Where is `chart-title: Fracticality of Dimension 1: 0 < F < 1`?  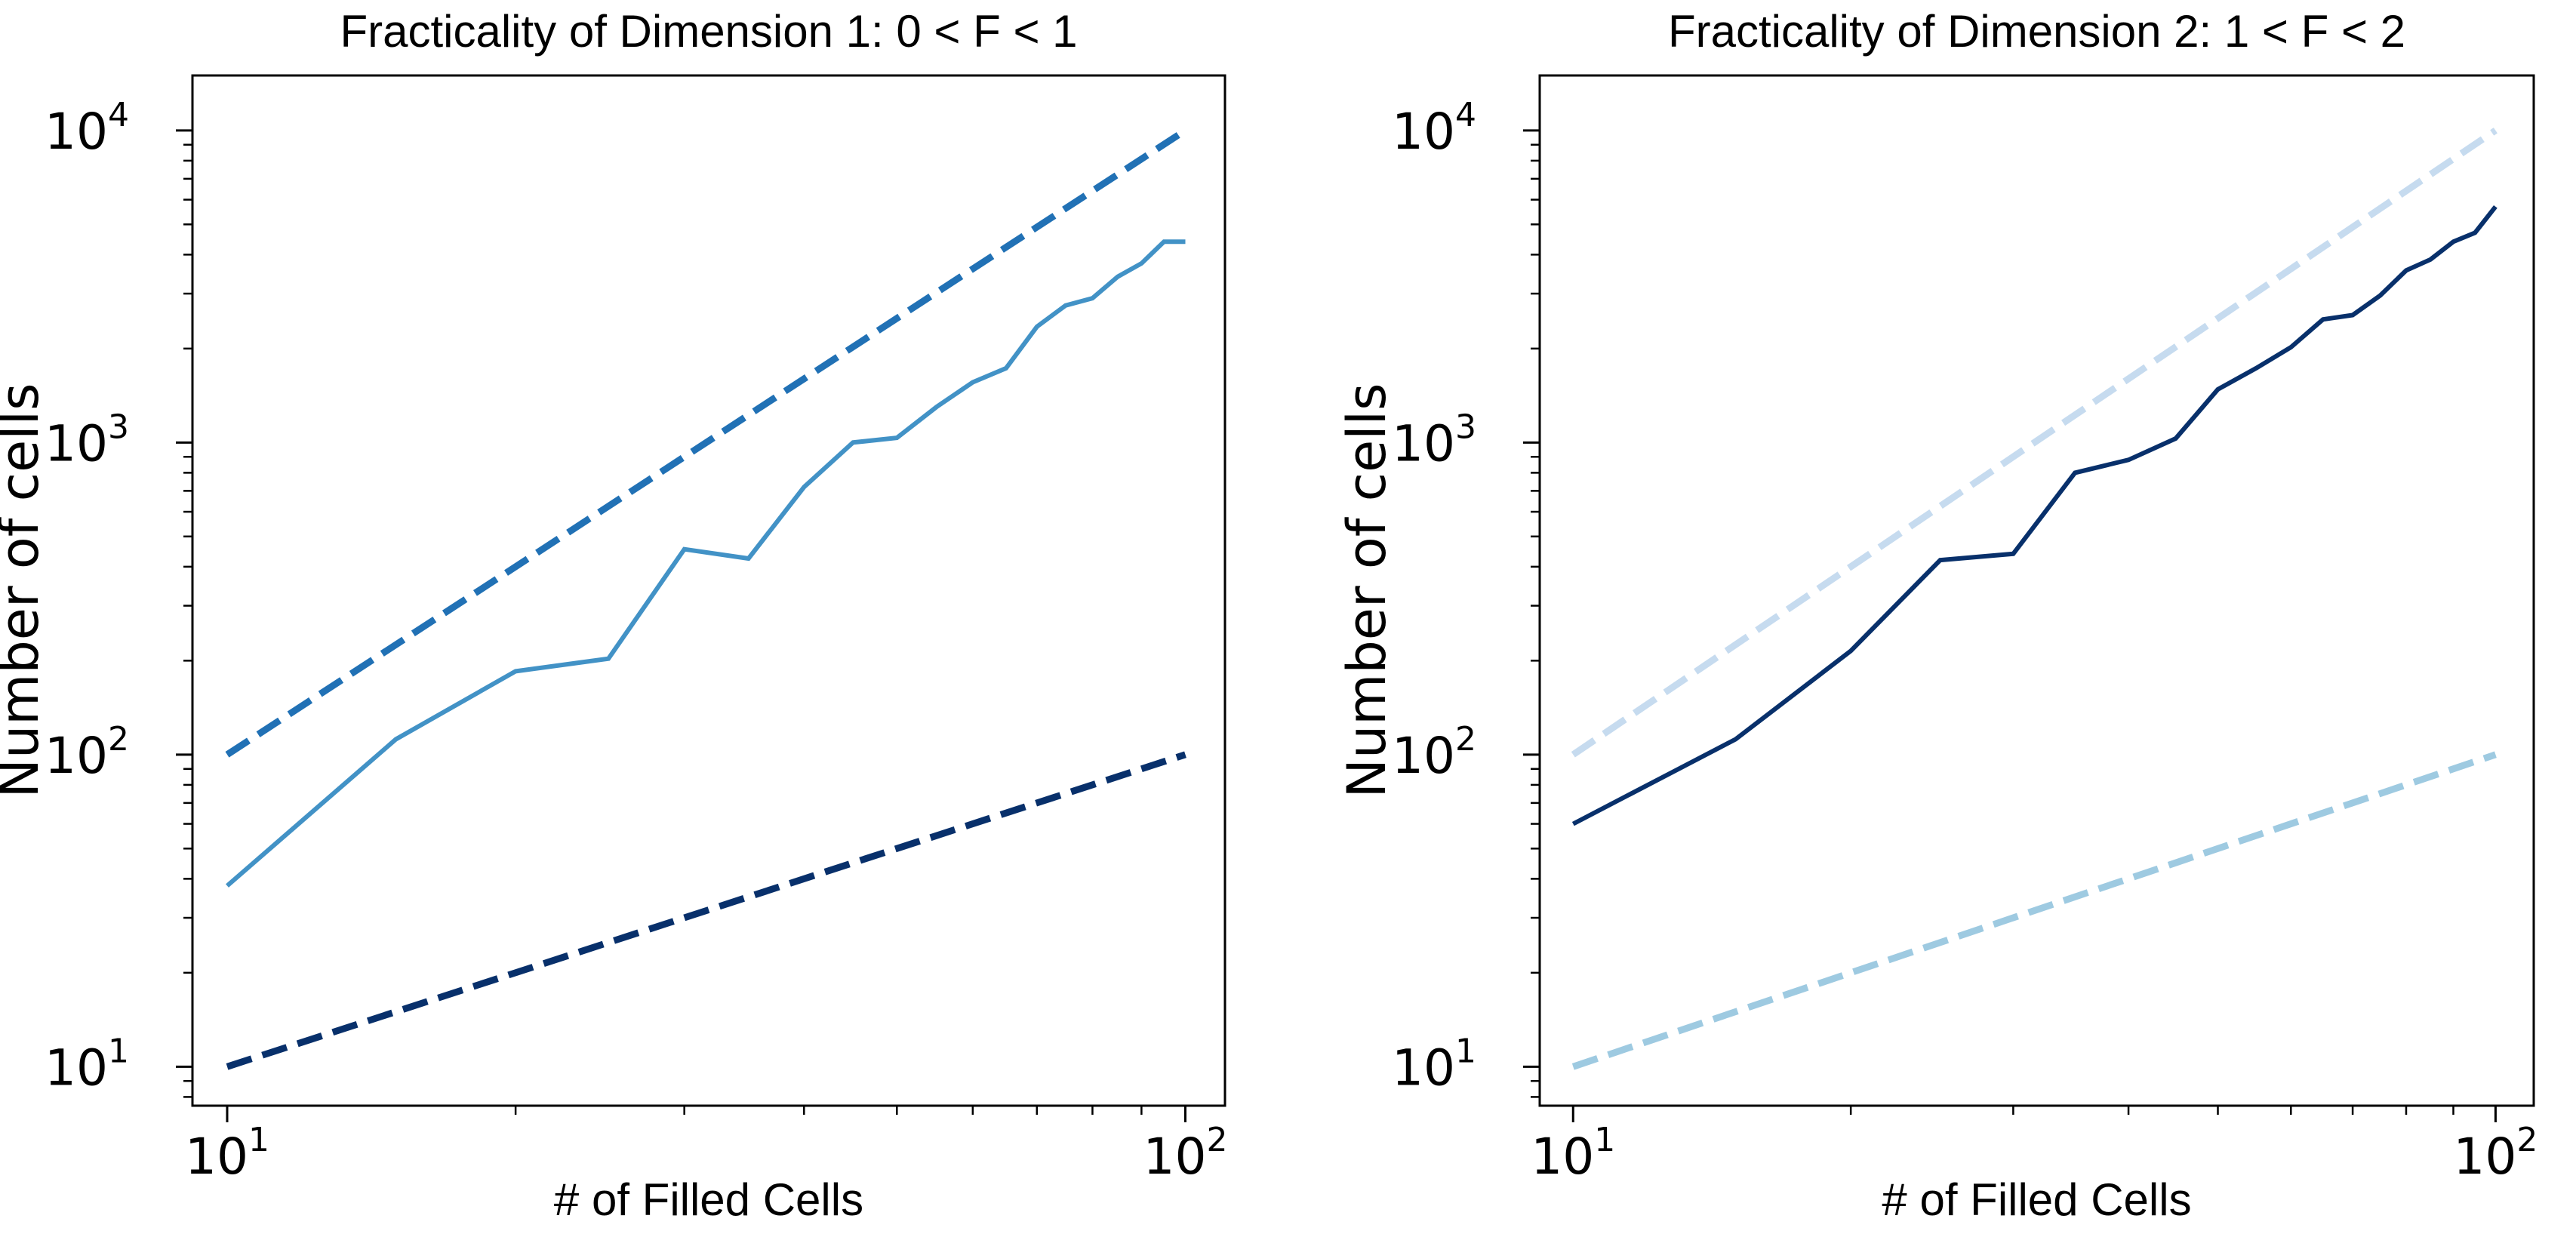 chart-title: Fracticality of Dimension 1: 0 < F < 1 is located at coordinates (708, 31).